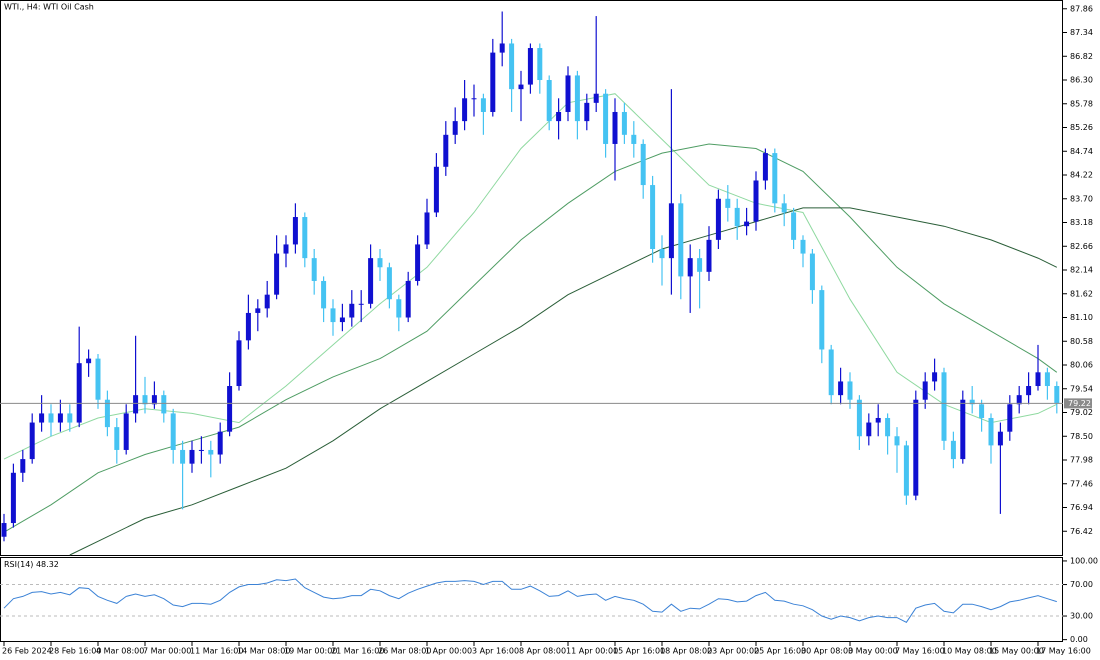  Describe the element at coordinates (27, 651) in the screenshot. I see `x-tick-label: 26 Feb 2024` at that location.